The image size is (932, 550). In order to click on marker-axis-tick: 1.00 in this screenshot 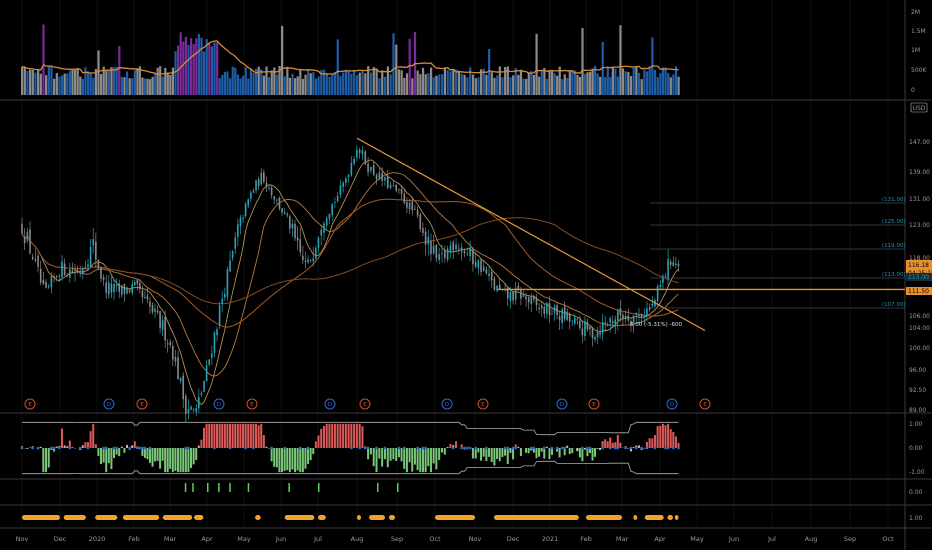, I will do `click(916, 518)`.